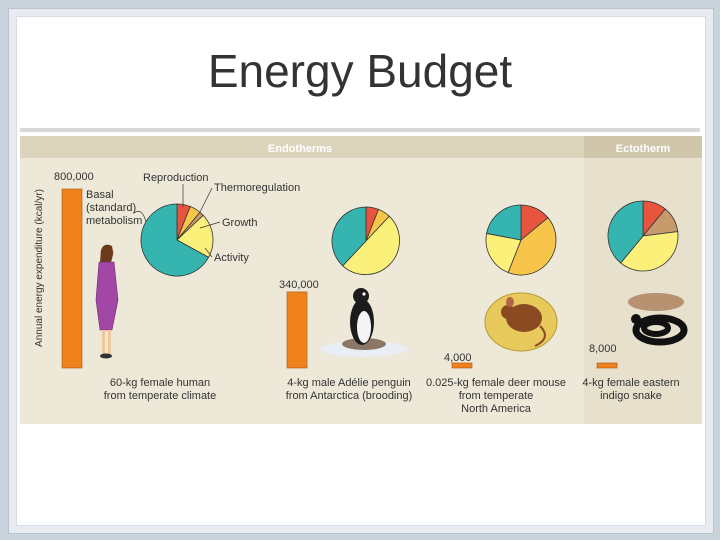  What do you see at coordinates (631, 396) in the screenshot?
I see `category-label-3-1: indigo snake` at bounding box center [631, 396].